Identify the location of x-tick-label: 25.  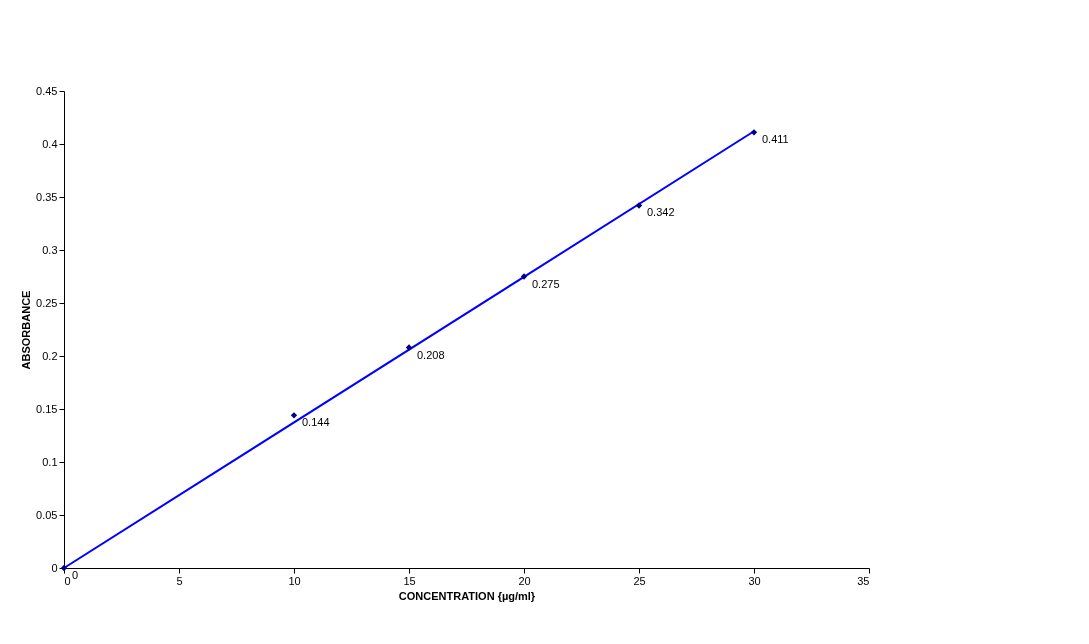
(639, 580).